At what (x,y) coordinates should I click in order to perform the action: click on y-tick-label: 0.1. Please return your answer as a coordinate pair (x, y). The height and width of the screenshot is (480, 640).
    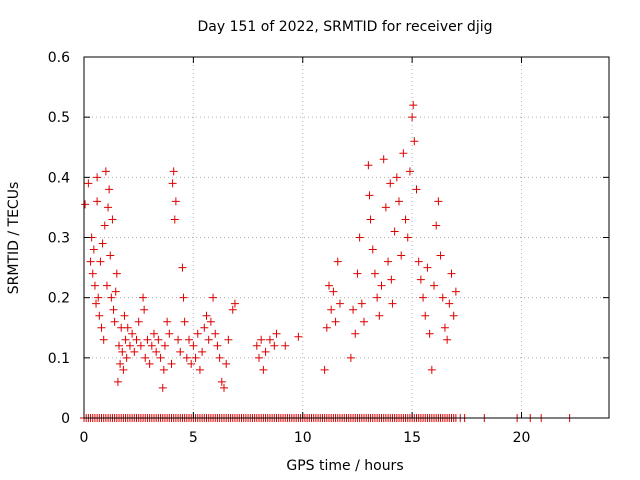
    Looking at the image, I should click on (59, 359).